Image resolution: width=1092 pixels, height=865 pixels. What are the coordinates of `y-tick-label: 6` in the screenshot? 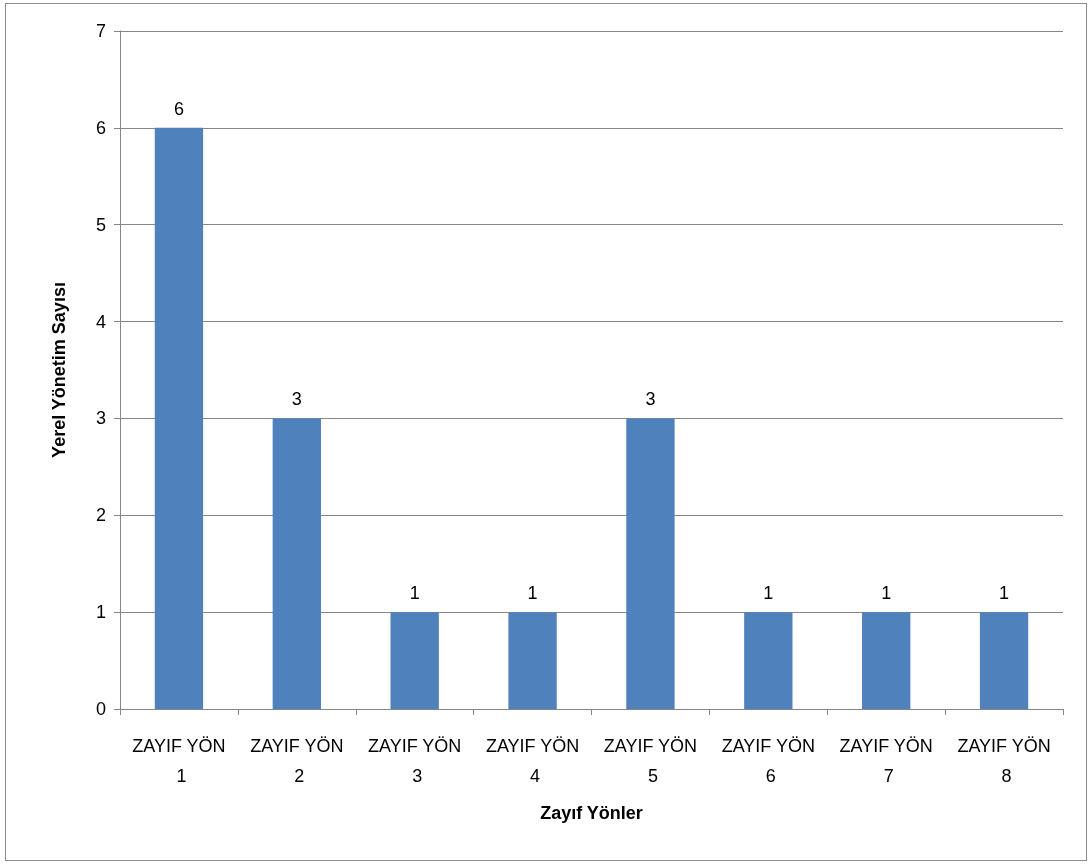 It's located at (100, 127).